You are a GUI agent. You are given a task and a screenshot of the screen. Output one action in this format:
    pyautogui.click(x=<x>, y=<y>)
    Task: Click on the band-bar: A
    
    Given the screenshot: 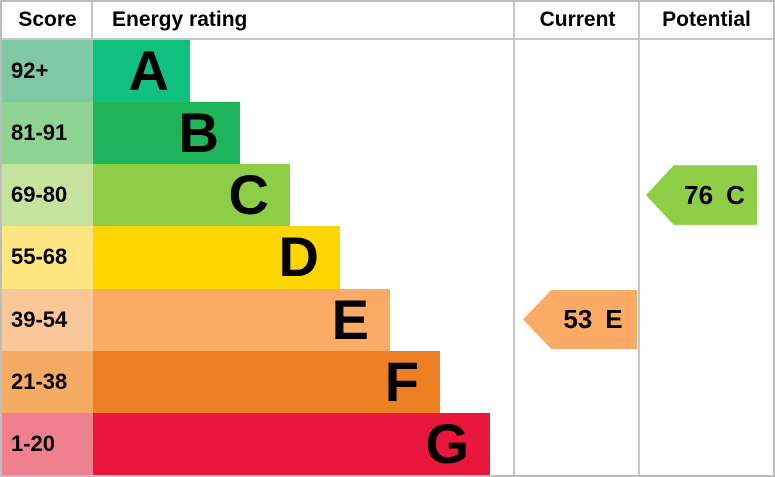 What is the action you would take?
    pyautogui.click(x=141, y=71)
    